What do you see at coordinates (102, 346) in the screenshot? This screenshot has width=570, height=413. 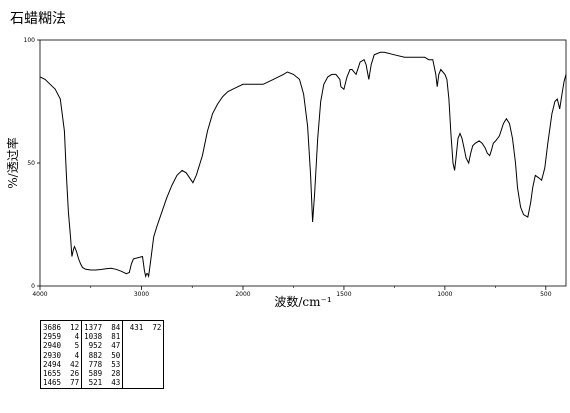 I see `peak-entry: 952 47` at bounding box center [102, 346].